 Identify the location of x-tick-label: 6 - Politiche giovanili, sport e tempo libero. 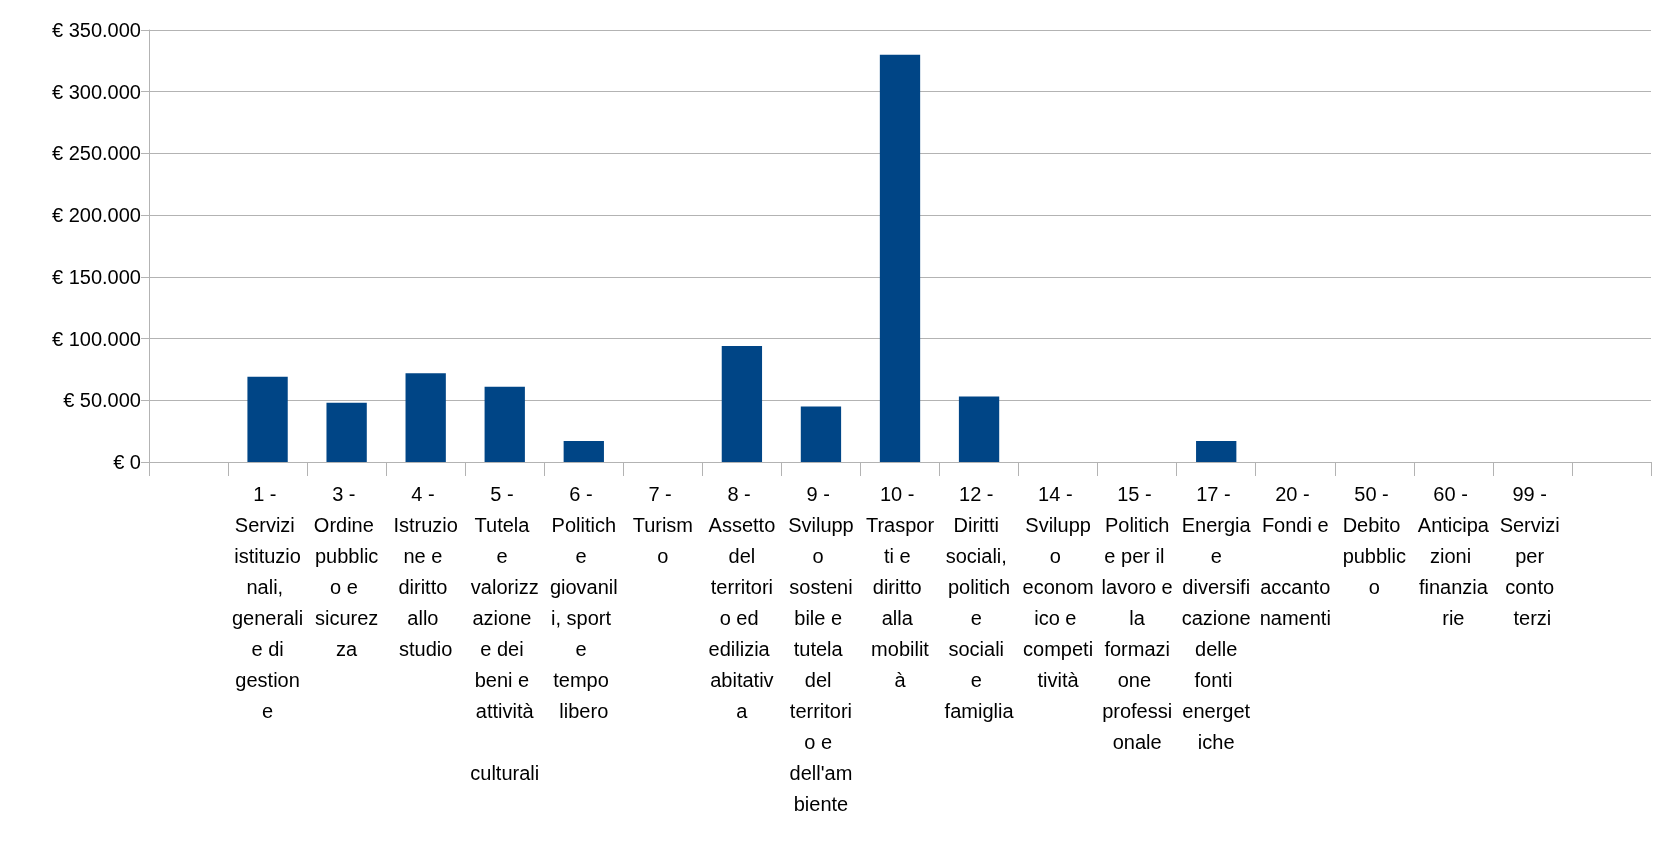
(583, 602).